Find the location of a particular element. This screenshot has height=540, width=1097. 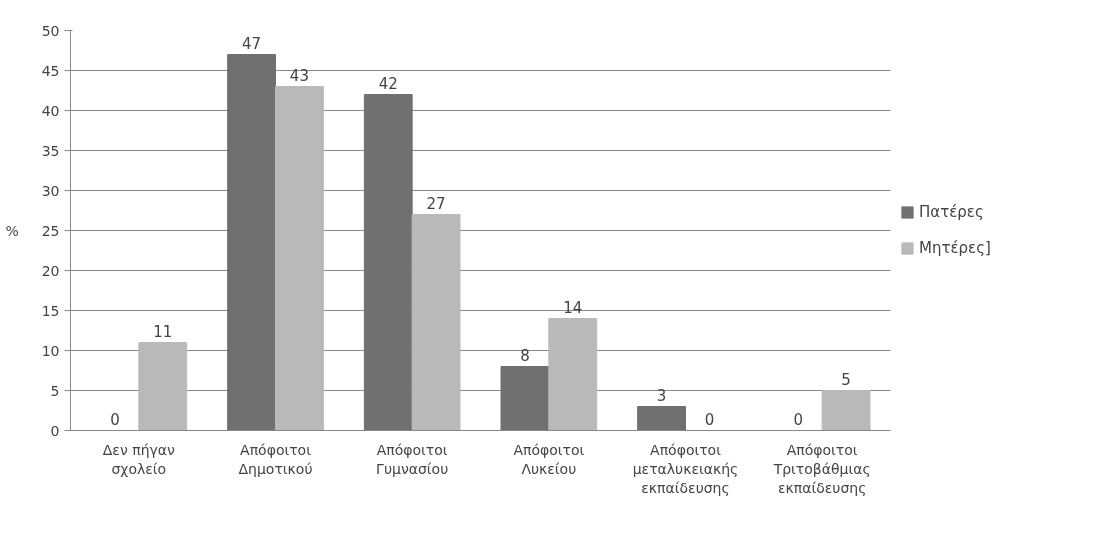

x-tick-label: Απόφοιτοι Γυμνασίου is located at coordinates (412, 459).